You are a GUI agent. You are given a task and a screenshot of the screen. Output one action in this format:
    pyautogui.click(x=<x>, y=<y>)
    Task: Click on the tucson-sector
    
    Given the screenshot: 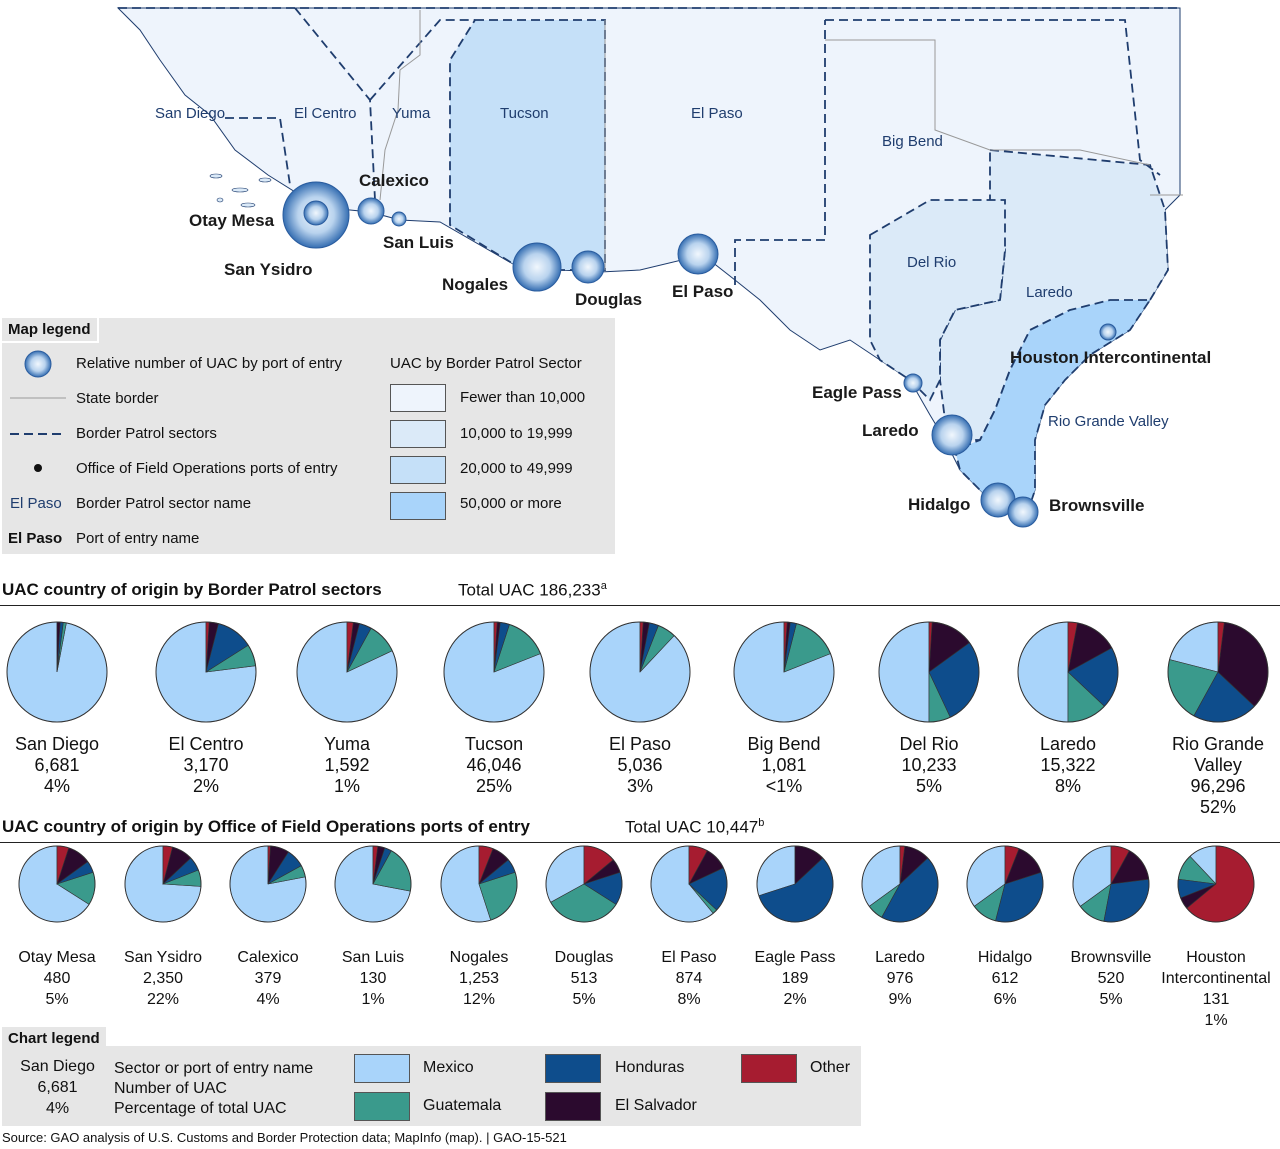 What is the action you would take?
    pyautogui.click(x=527, y=145)
    